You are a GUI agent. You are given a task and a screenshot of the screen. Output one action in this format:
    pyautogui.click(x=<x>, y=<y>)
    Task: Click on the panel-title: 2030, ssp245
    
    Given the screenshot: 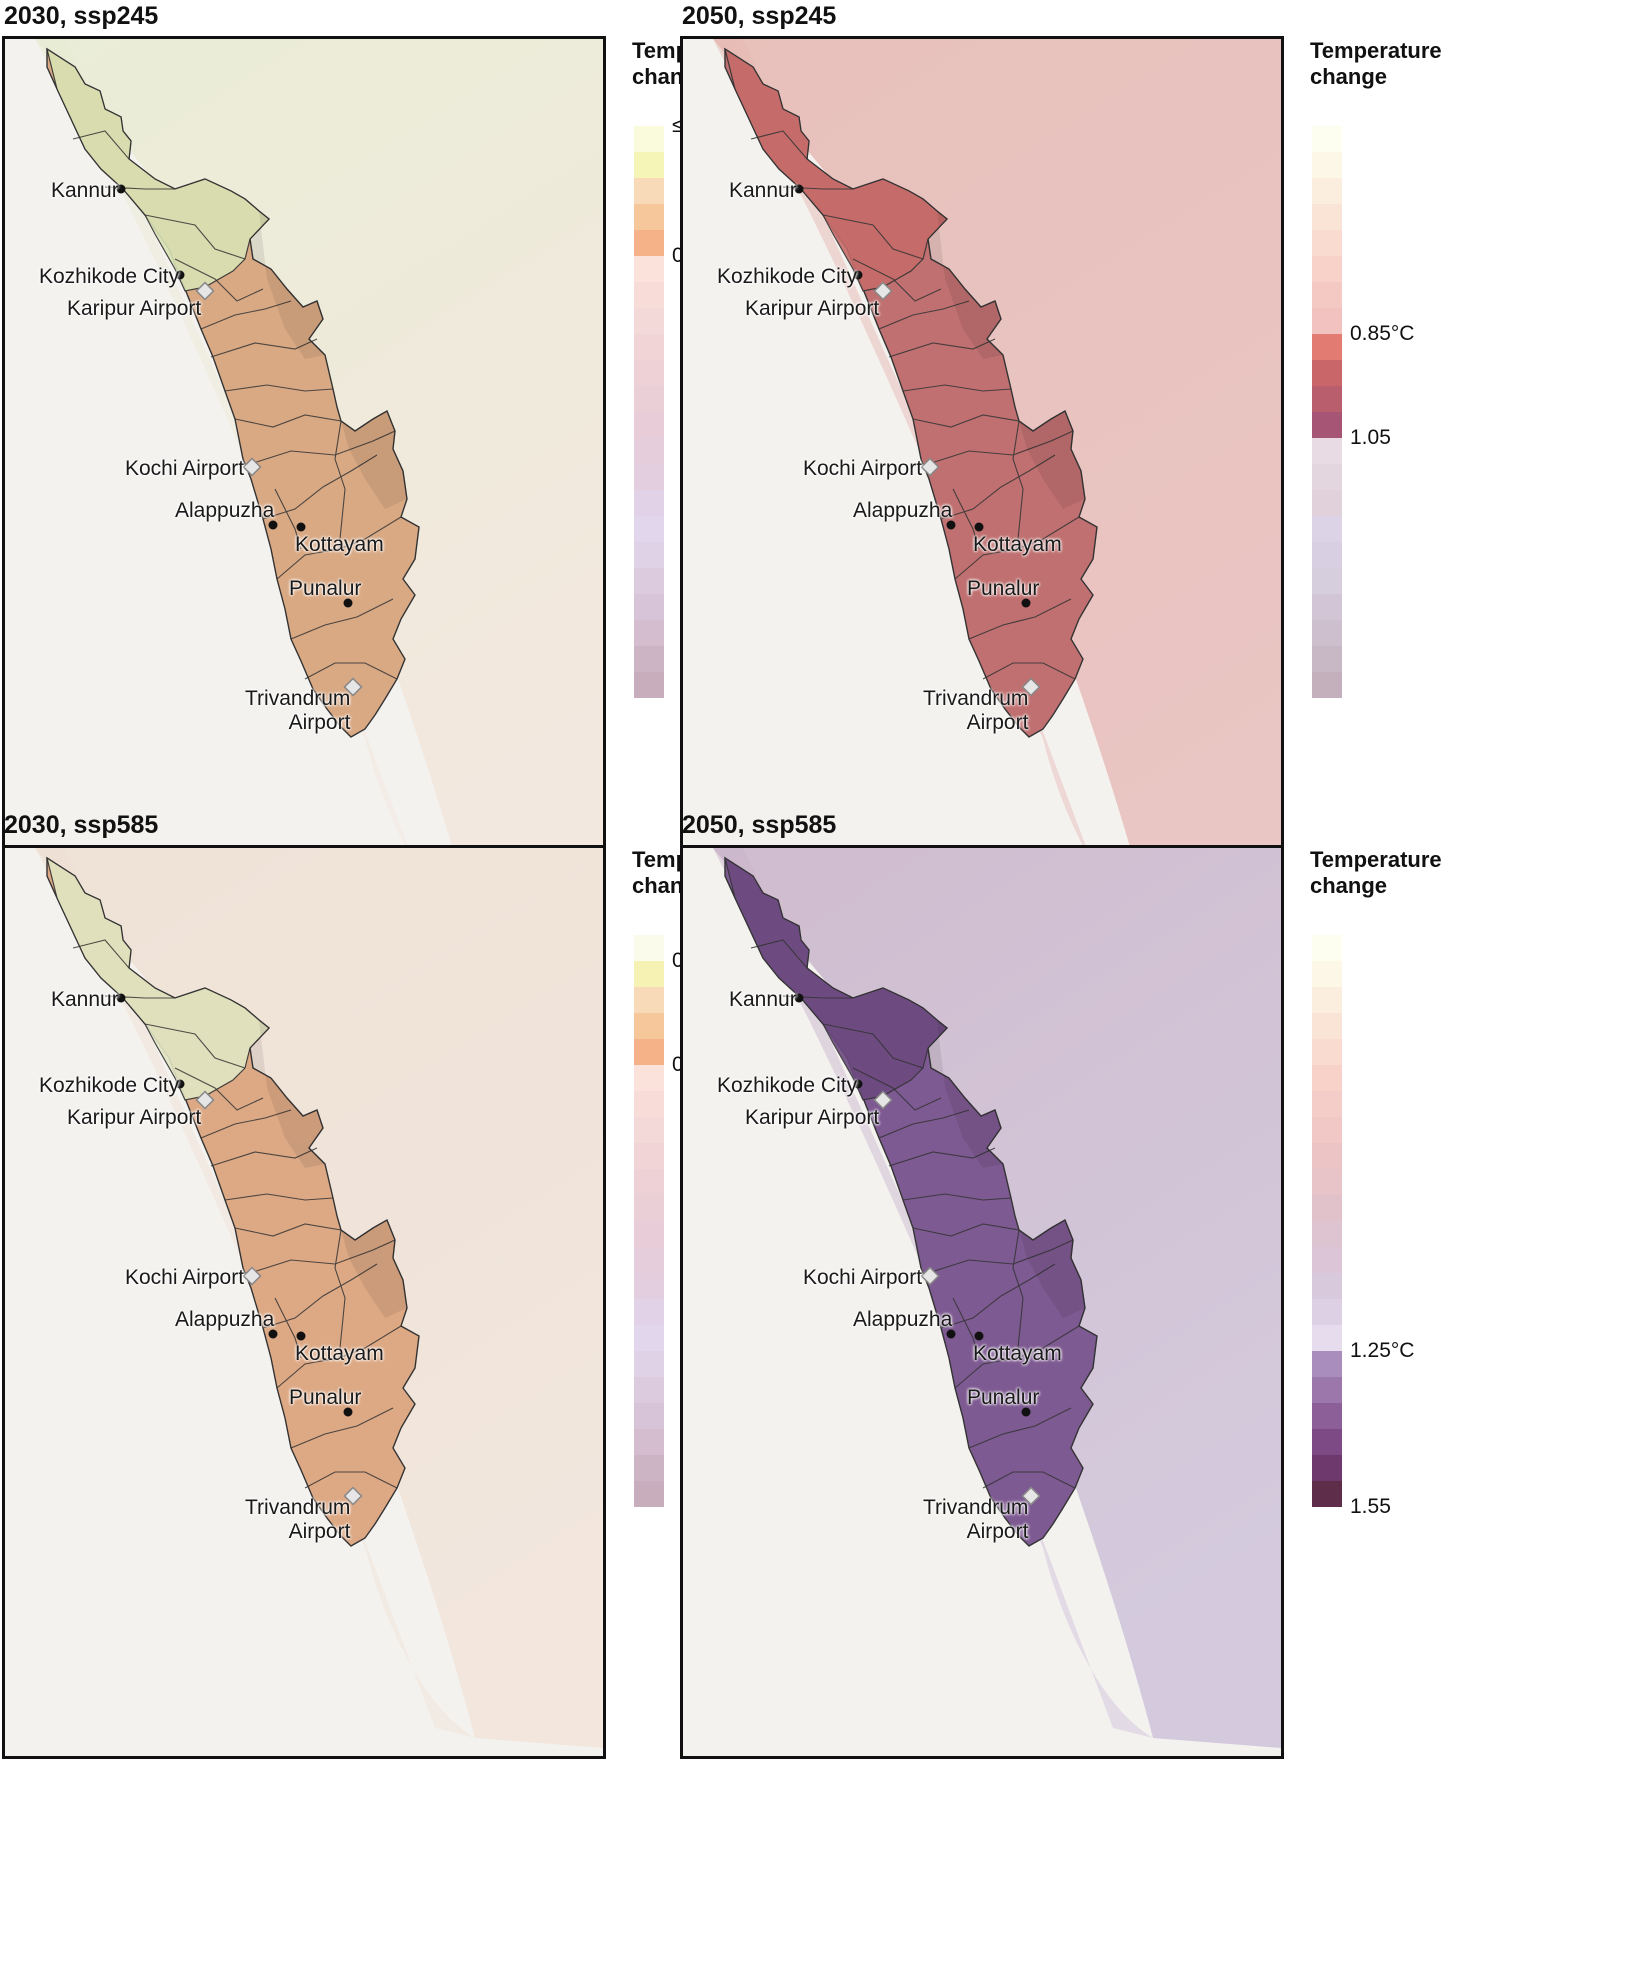 What is the action you would take?
    pyautogui.click(x=81, y=16)
    